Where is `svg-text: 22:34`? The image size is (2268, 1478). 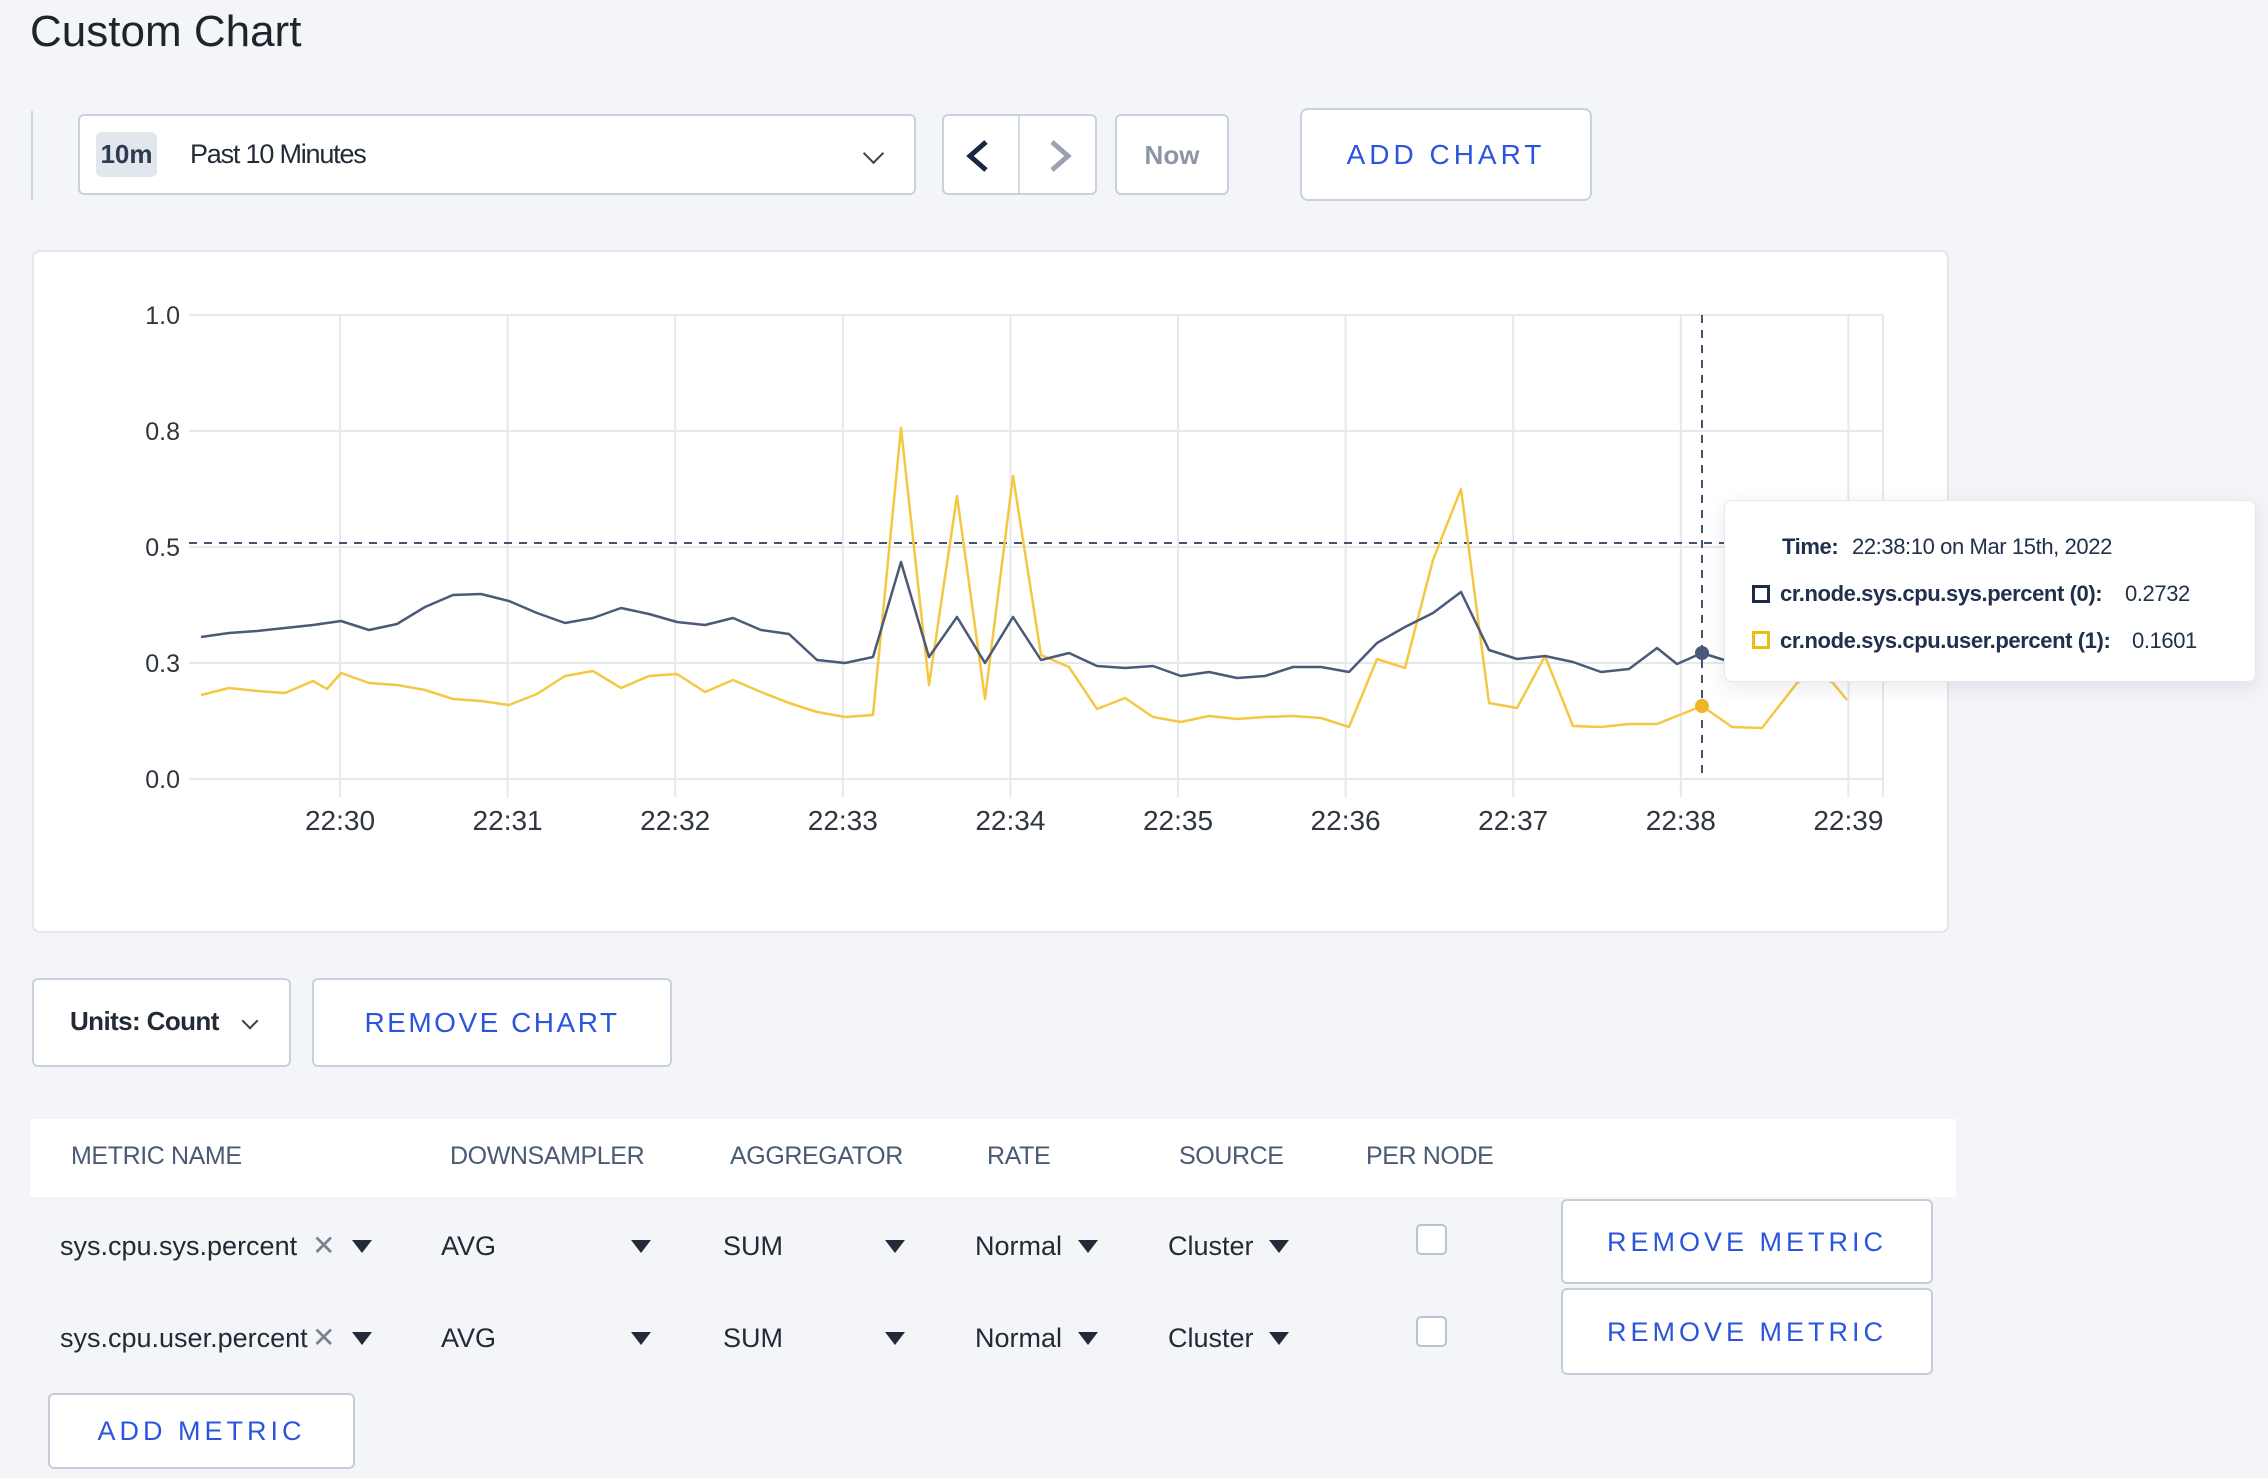 svg-text: 22:34 is located at coordinates (1010, 820).